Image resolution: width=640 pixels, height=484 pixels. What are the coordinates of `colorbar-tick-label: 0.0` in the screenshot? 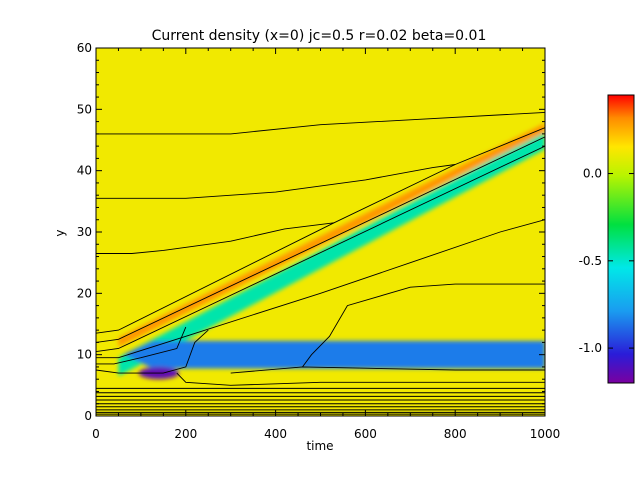 It's located at (592, 174).